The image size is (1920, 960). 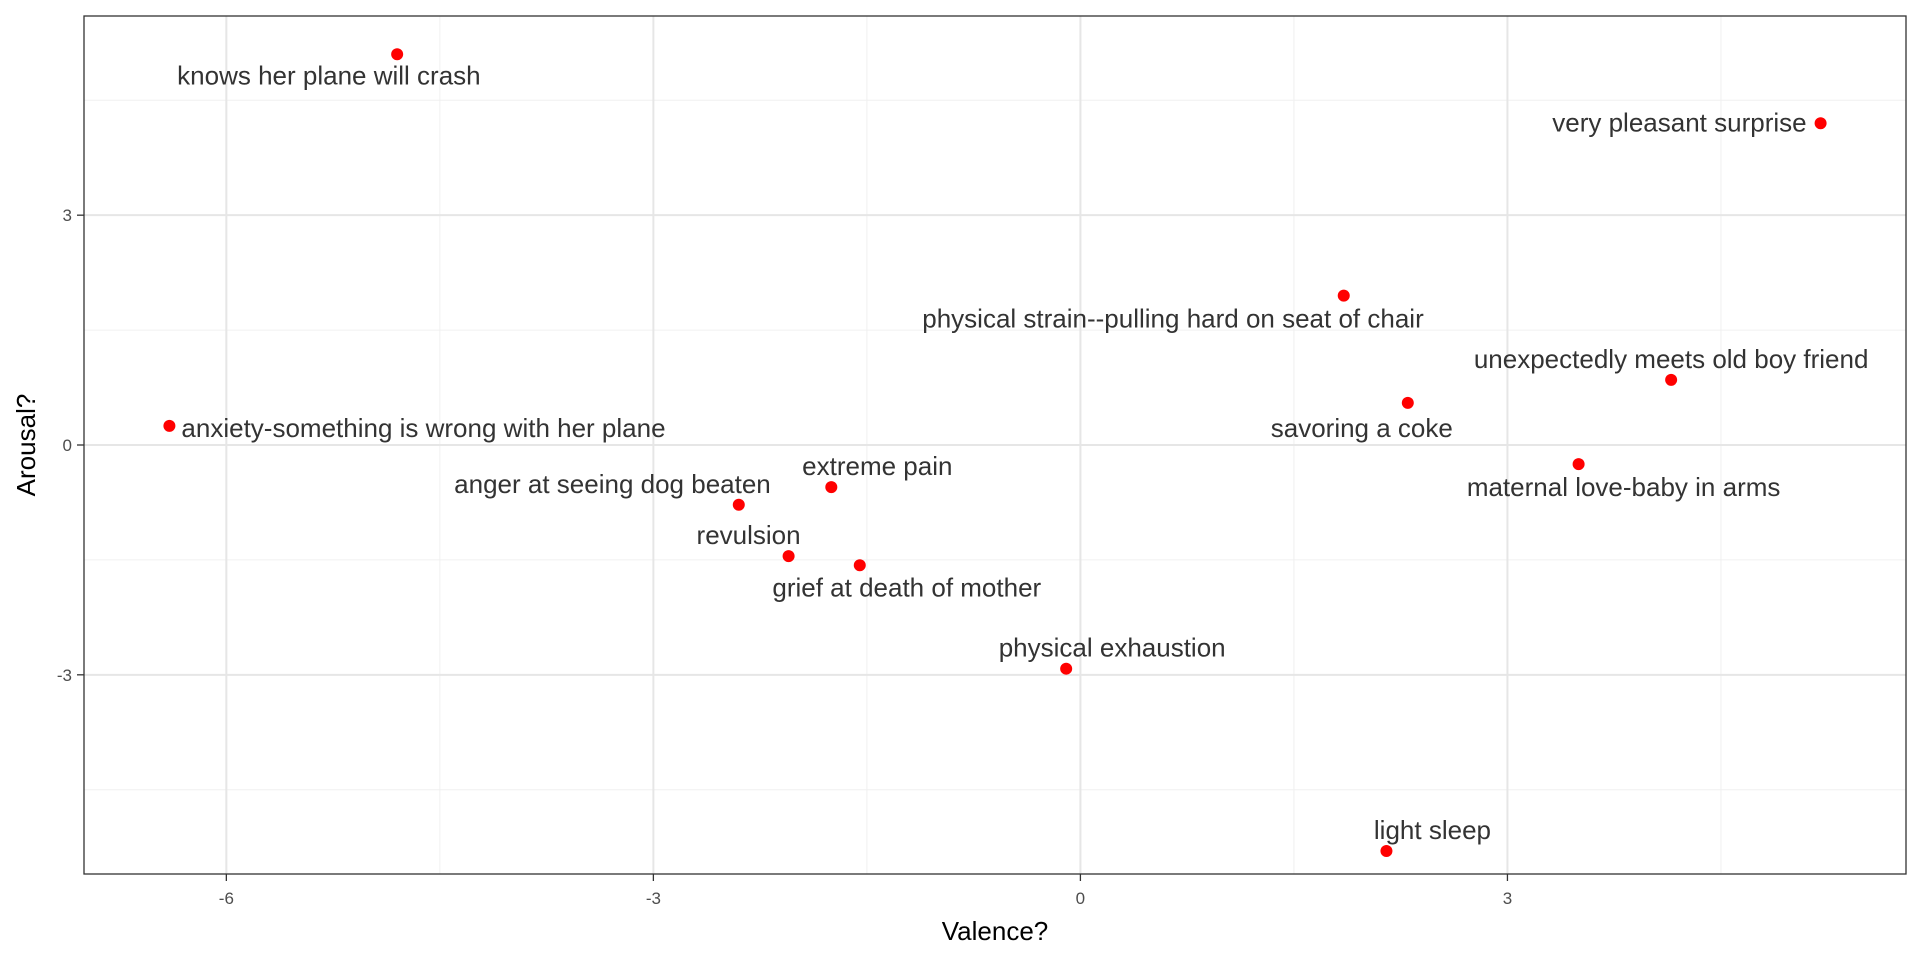 What do you see at coordinates (1362, 428) in the screenshot?
I see `point-label: savoring a coke` at bounding box center [1362, 428].